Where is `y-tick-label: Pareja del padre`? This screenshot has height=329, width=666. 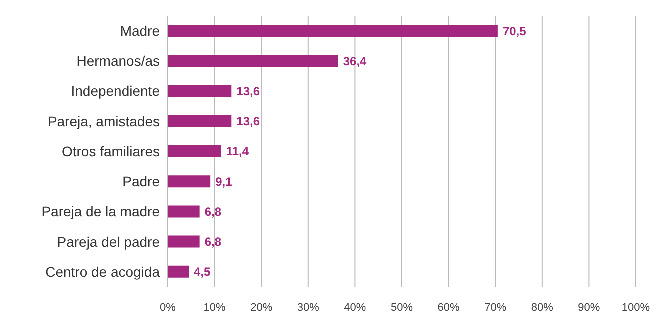 y-tick-label: Pareja del padre is located at coordinates (108, 242).